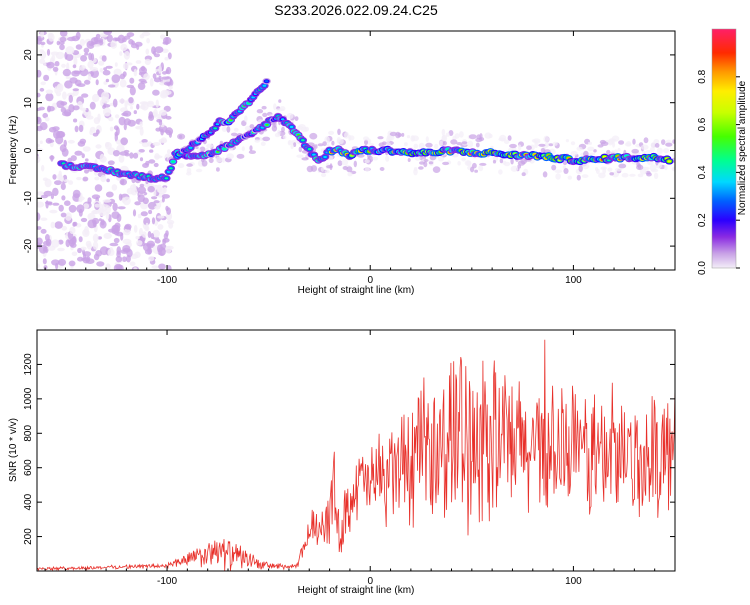 This screenshot has width=750, height=605. Describe the element at coordinates (702, 268) in the screenshot. I see `colorbar-tick-label: 0.0` at that location.